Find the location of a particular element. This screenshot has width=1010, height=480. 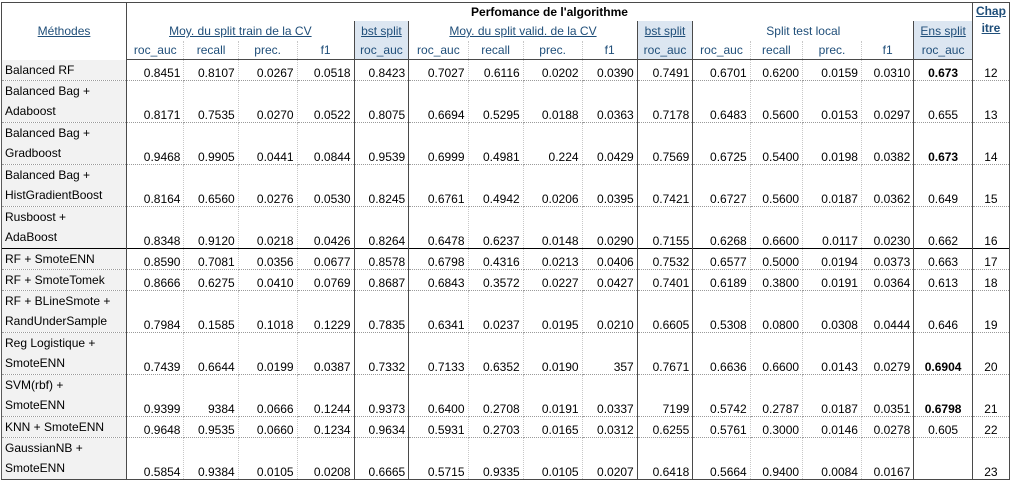

metric-cell: 0.0278 is located at coordinates (888, 427).